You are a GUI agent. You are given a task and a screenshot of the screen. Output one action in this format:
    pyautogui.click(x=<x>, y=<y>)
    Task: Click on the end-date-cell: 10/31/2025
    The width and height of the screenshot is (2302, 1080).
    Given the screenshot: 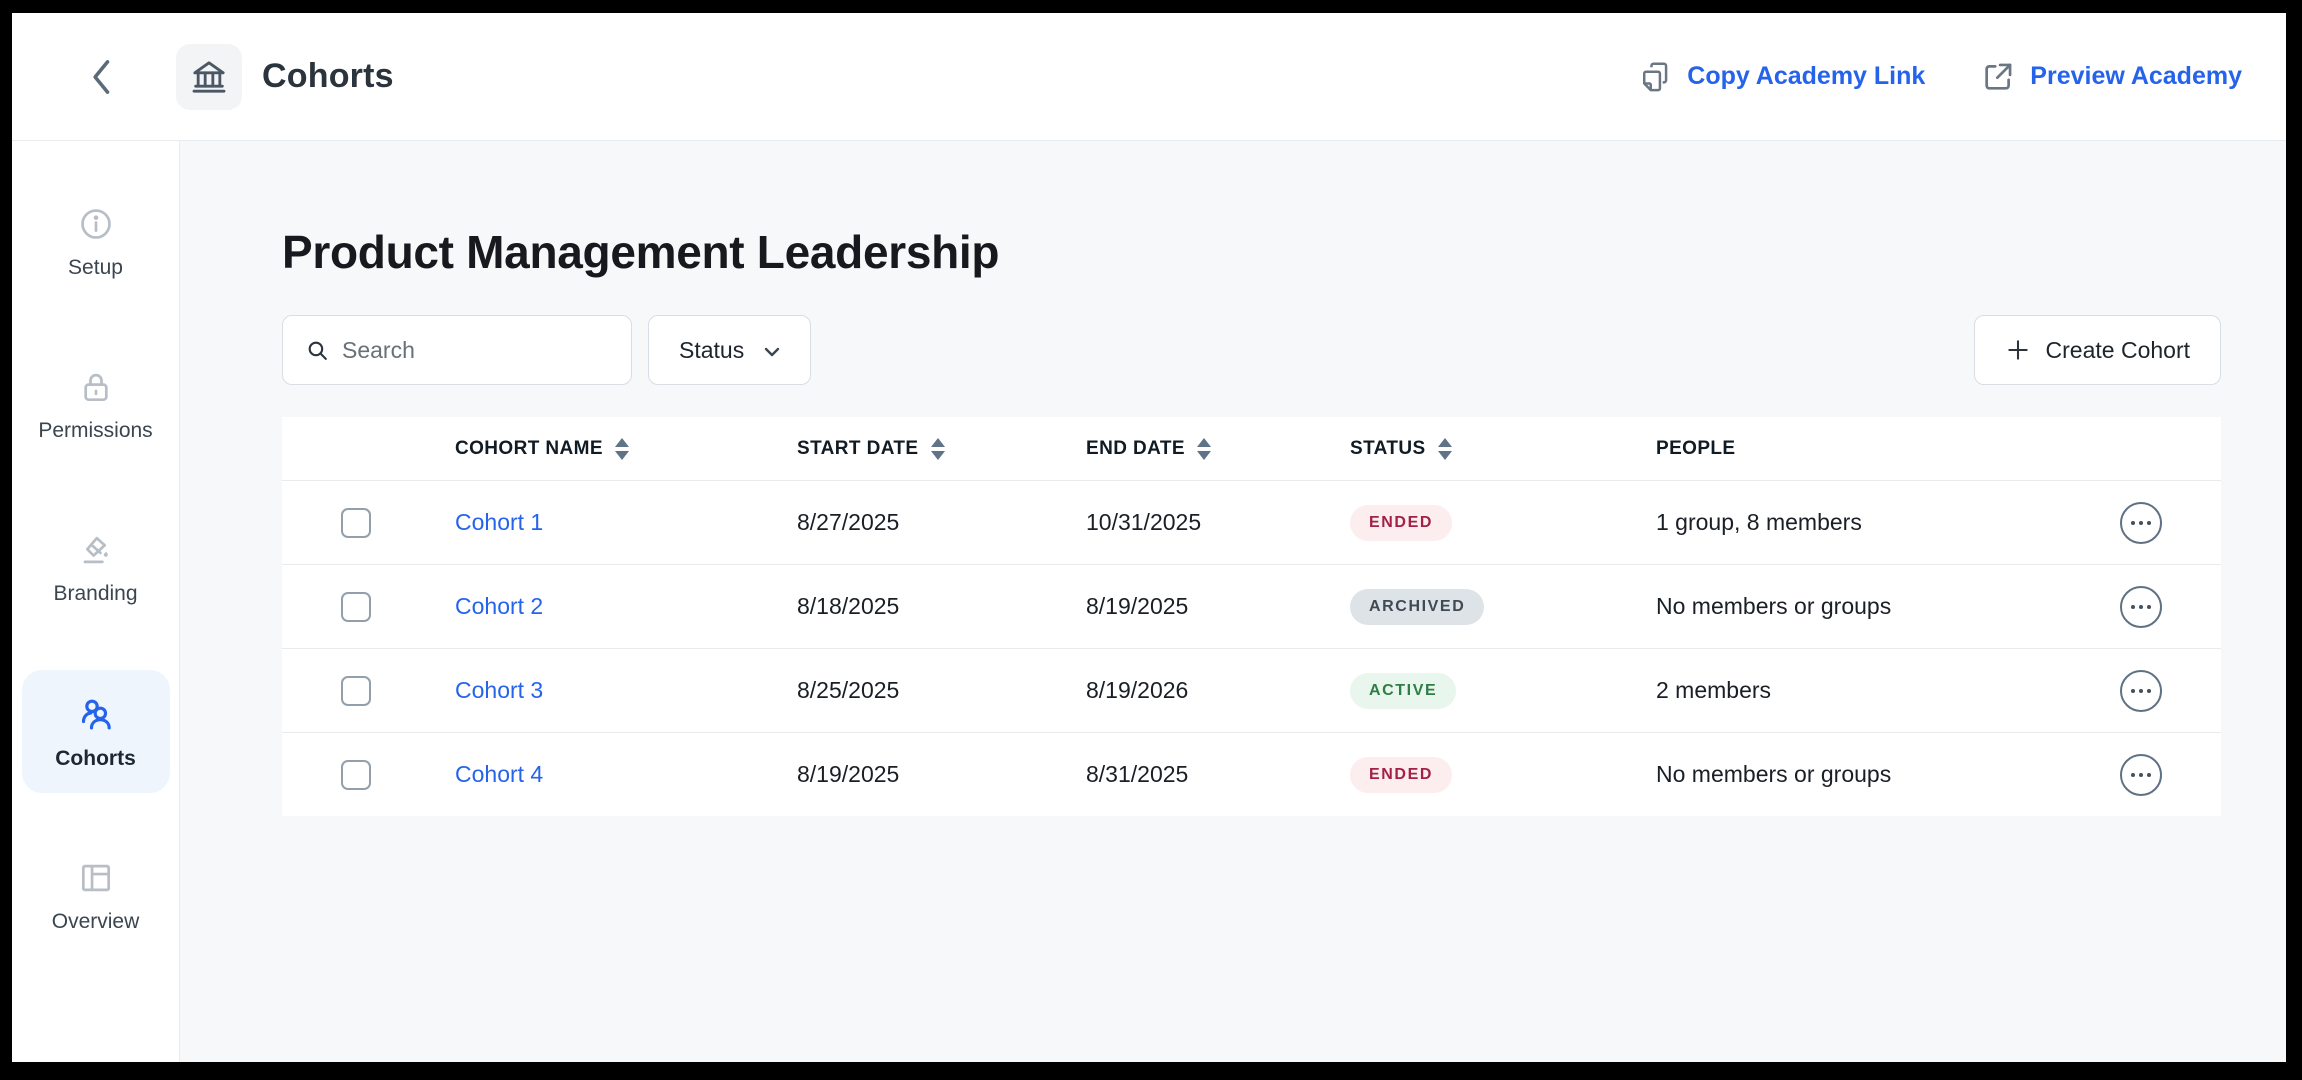 What is the action you would take?
    pyautogui.click(x=1144, y=522)
    